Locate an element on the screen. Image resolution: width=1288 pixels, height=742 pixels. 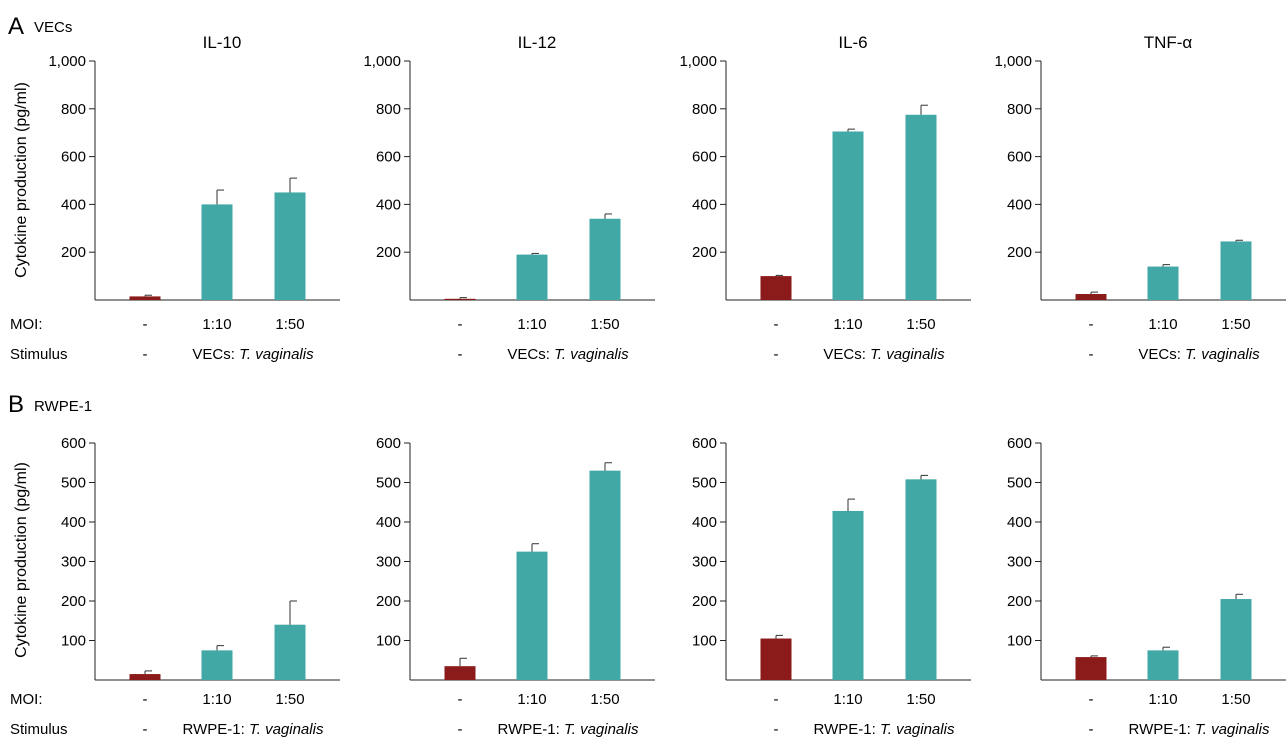
panel-letter-b: B is located at coordinates (16, 404).